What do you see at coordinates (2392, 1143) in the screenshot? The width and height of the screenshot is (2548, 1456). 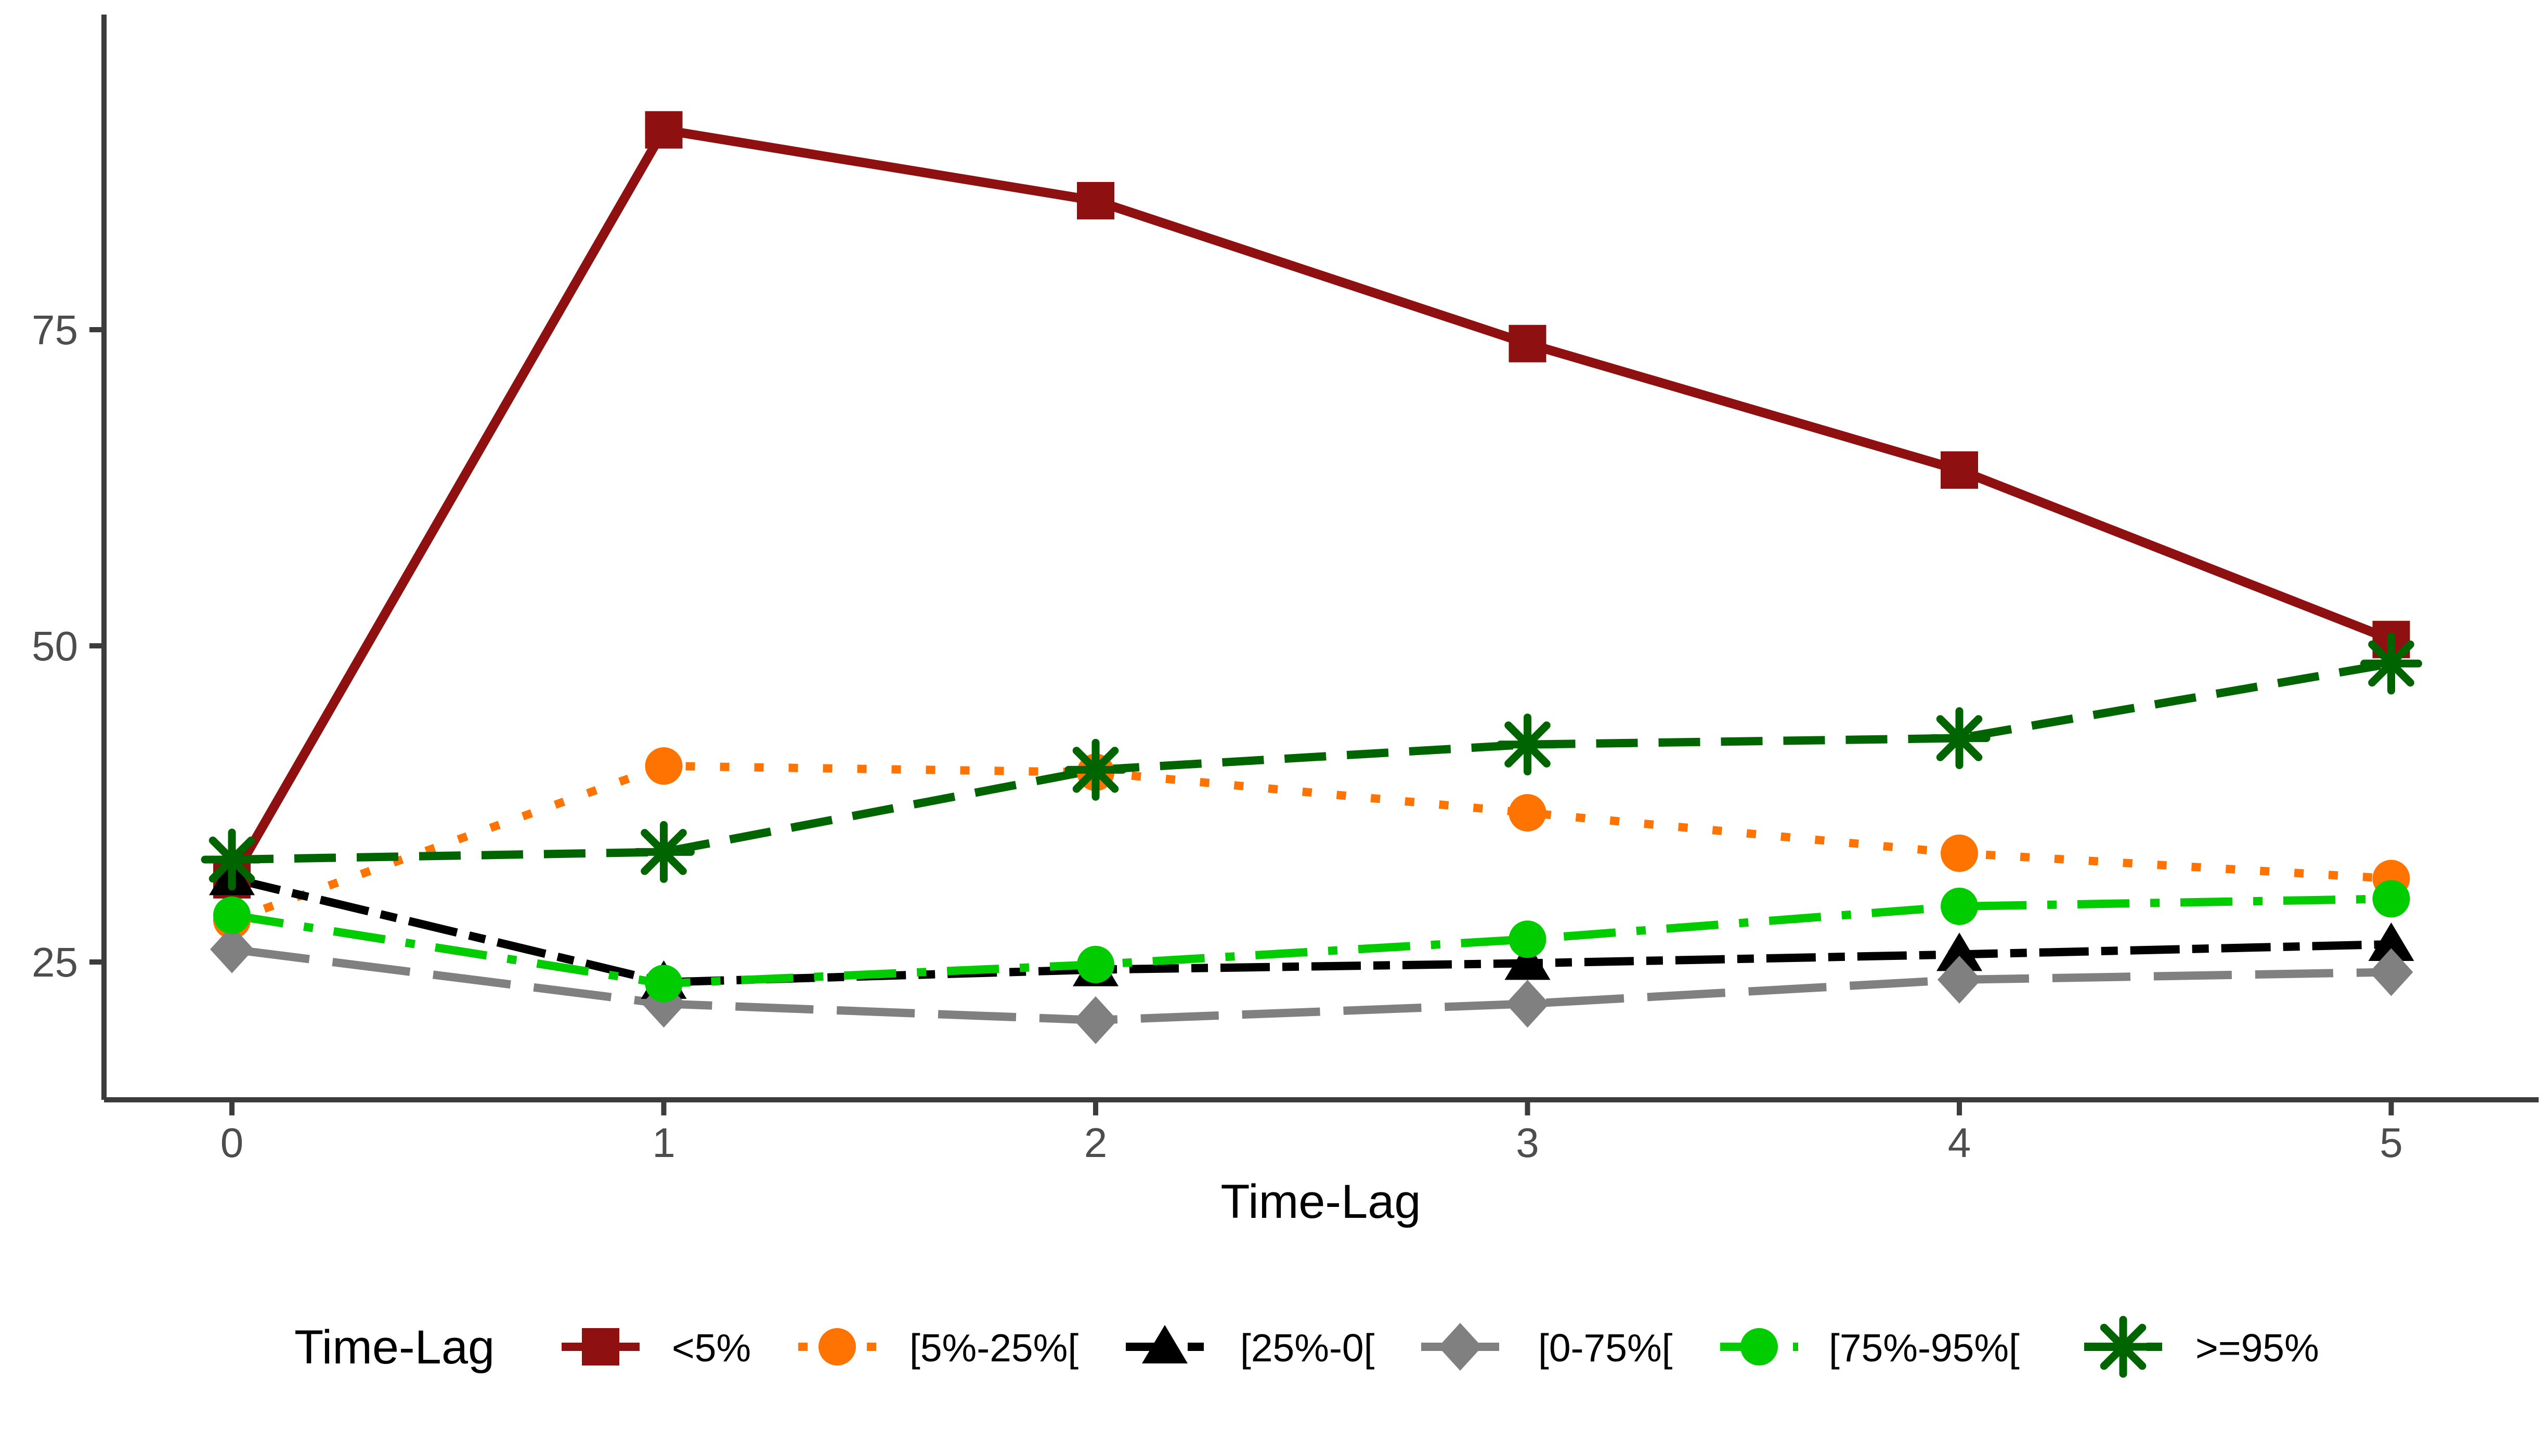 I see `x-tick-label: 5` at bounding box center [2392, 1143].